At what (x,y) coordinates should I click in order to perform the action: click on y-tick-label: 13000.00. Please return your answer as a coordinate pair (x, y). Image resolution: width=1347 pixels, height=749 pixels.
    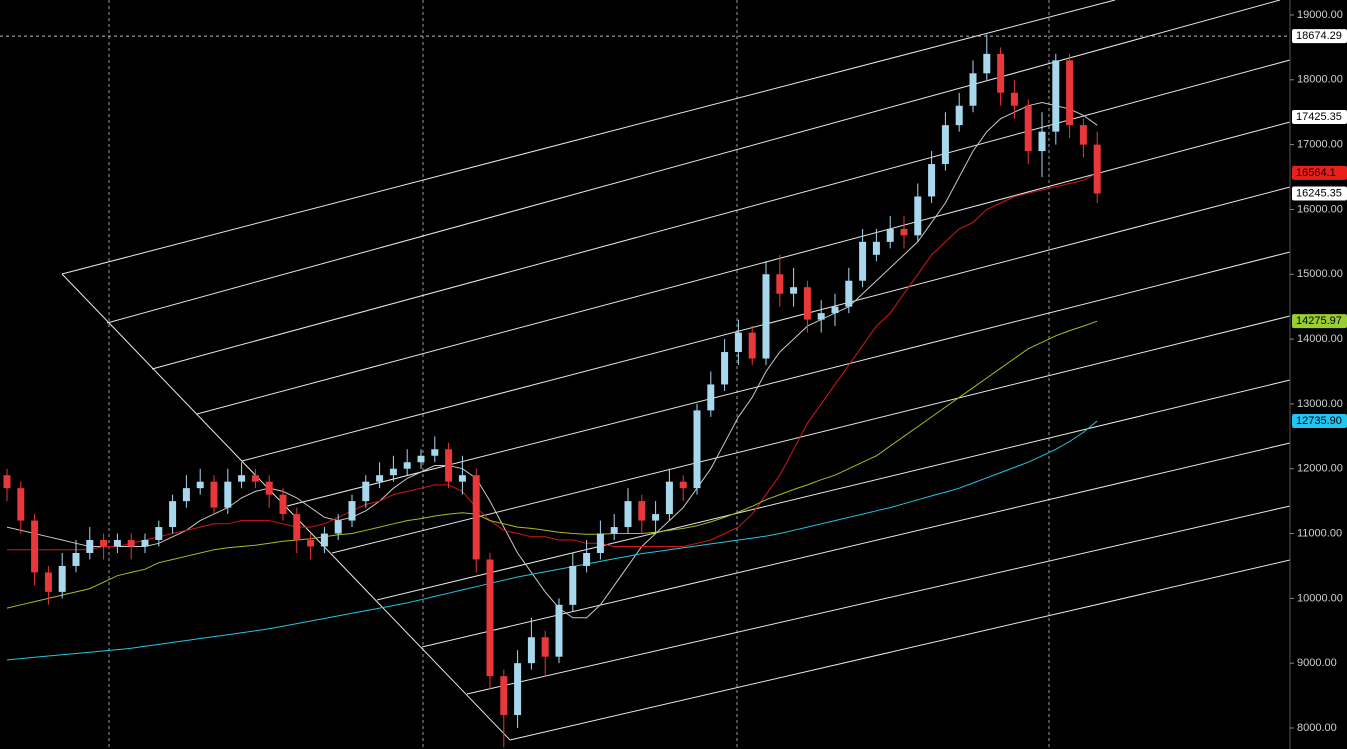
    Looking at the image, I should click on (1320, 404).